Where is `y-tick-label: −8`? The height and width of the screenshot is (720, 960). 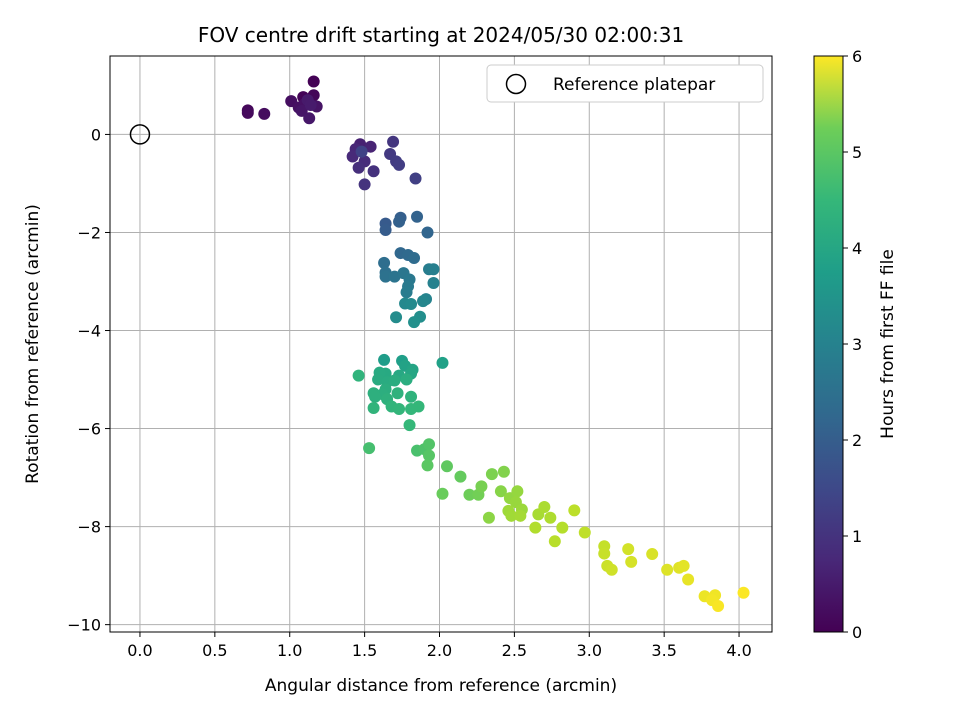
y-tick-label: −8 is located at coordinates (89, 527).